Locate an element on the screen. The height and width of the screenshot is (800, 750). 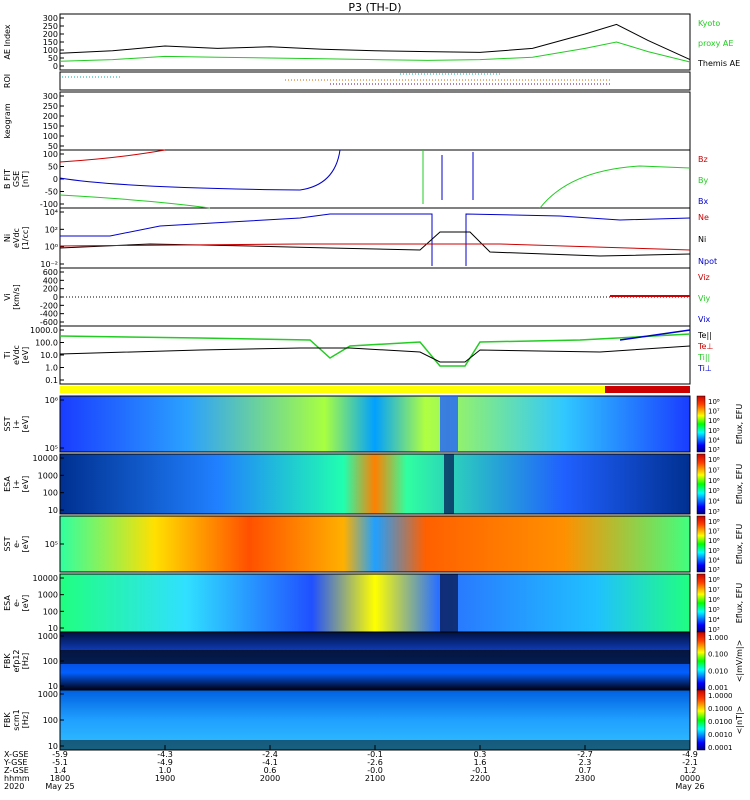
legend-ae: Themis AE is located at coordinates (718, 63).